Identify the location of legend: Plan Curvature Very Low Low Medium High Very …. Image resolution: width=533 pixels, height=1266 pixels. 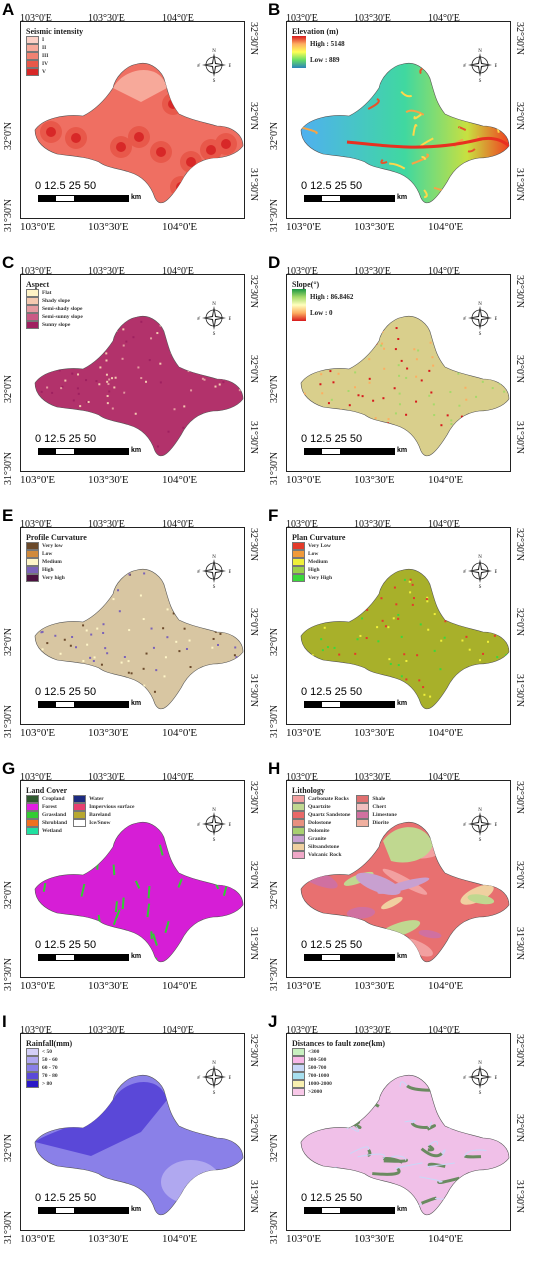
(318, 557).